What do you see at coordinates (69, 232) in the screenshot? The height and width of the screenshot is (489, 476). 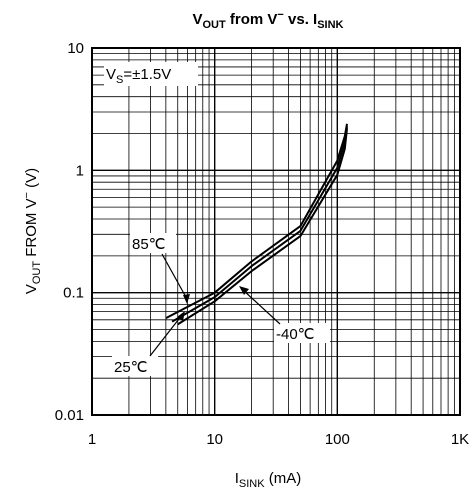 I see `y-tick-labels: 0.01 0.1 1 10` at bounding box center [69, 232].